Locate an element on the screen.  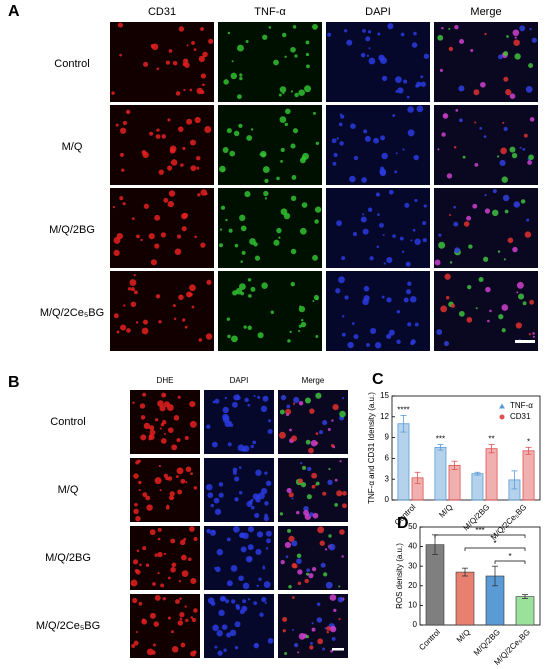
x-tick-label: M/Q is located at coordinates (463, 636).